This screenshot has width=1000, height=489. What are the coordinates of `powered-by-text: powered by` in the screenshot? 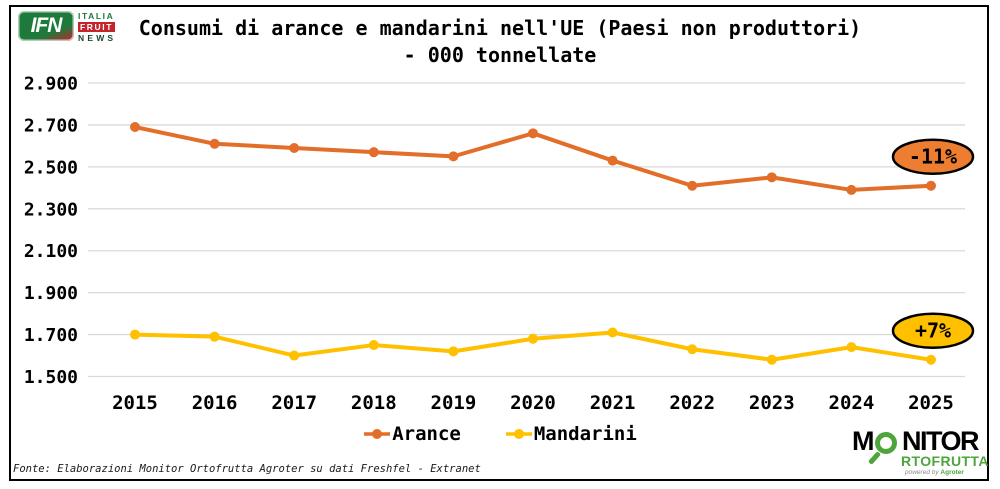 It's located at (922, 472).